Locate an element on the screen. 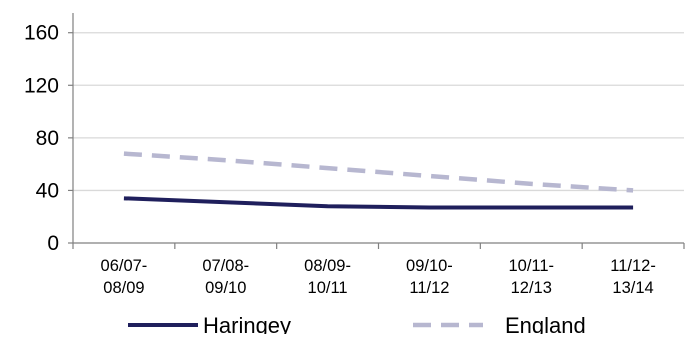 This screenshot has width=689, height=339. series-line-england is located at coordinates (378, 172).